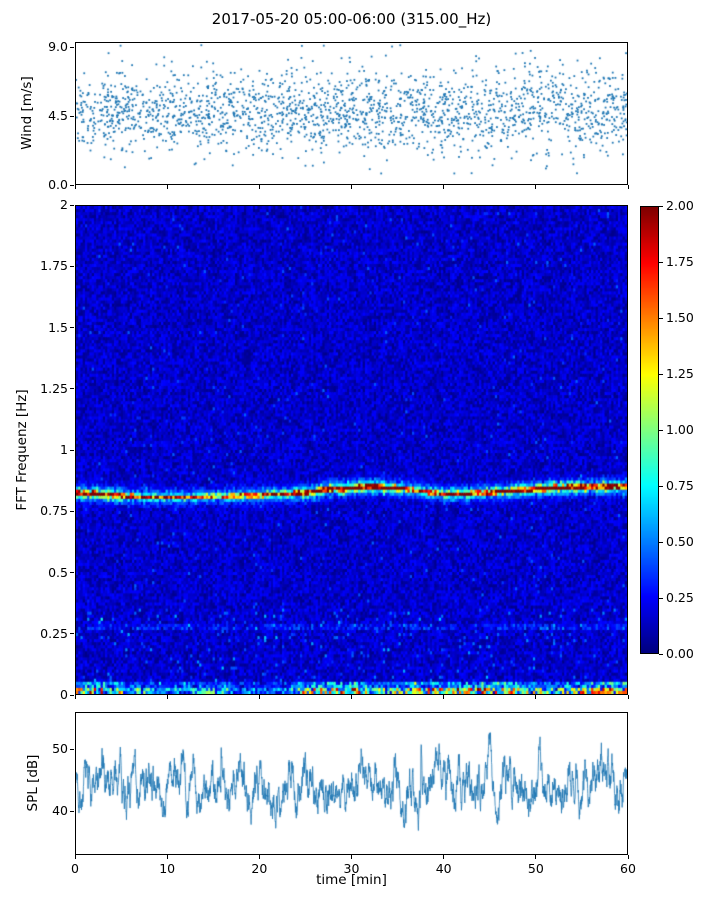 Image resolution: width=720 pixels, height=900 pixels. What do you see at coordinates (680, 485) in the screenshot?
I see `colorbar-tick-label: 0.75` at bounding box center [680, 485].